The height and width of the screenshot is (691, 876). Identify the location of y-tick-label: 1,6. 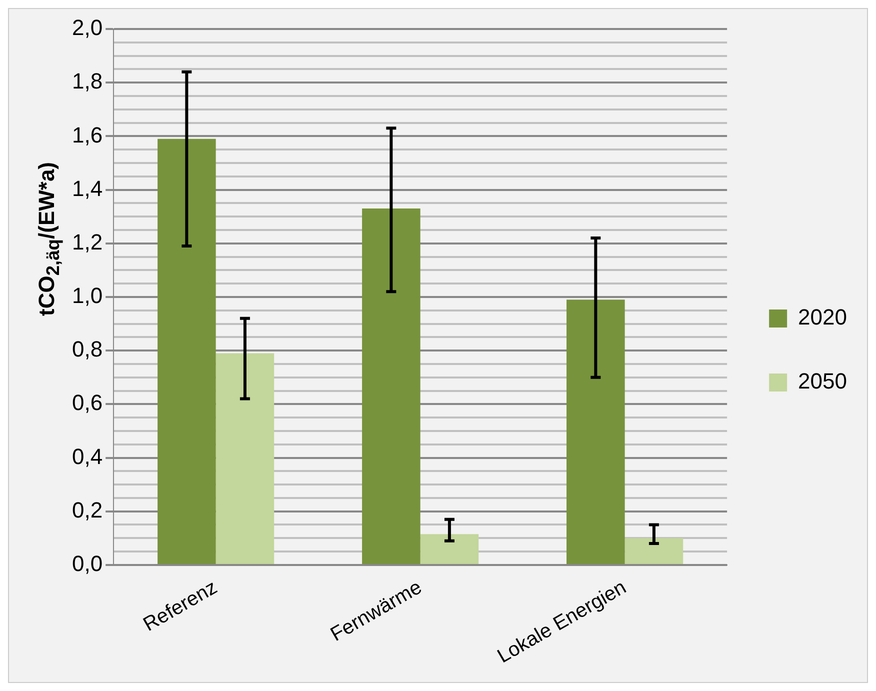
(87, 135).